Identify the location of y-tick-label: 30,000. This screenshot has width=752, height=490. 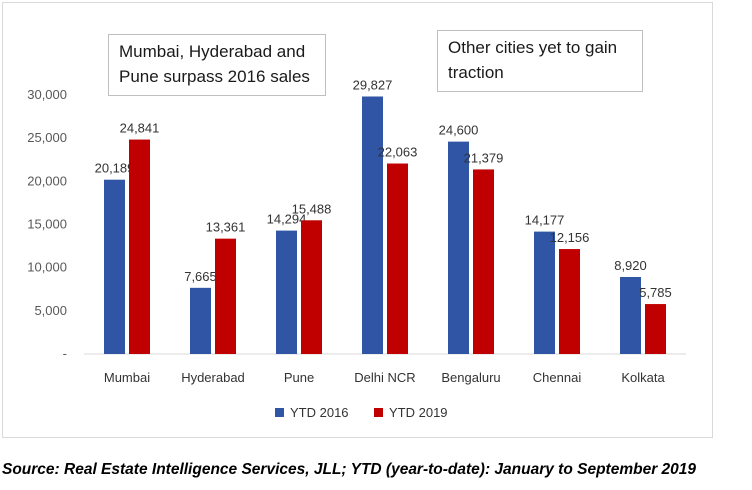
(47, 94).